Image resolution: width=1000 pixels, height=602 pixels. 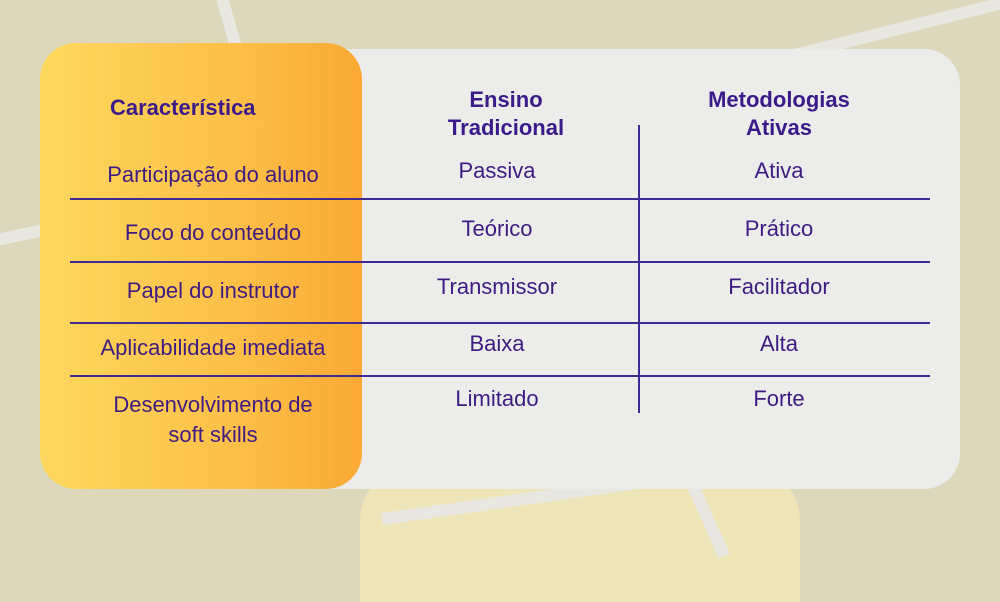 I want to click on characteristic-cell: Desenvolvimento de soft skills, so click(x=213, y=419).